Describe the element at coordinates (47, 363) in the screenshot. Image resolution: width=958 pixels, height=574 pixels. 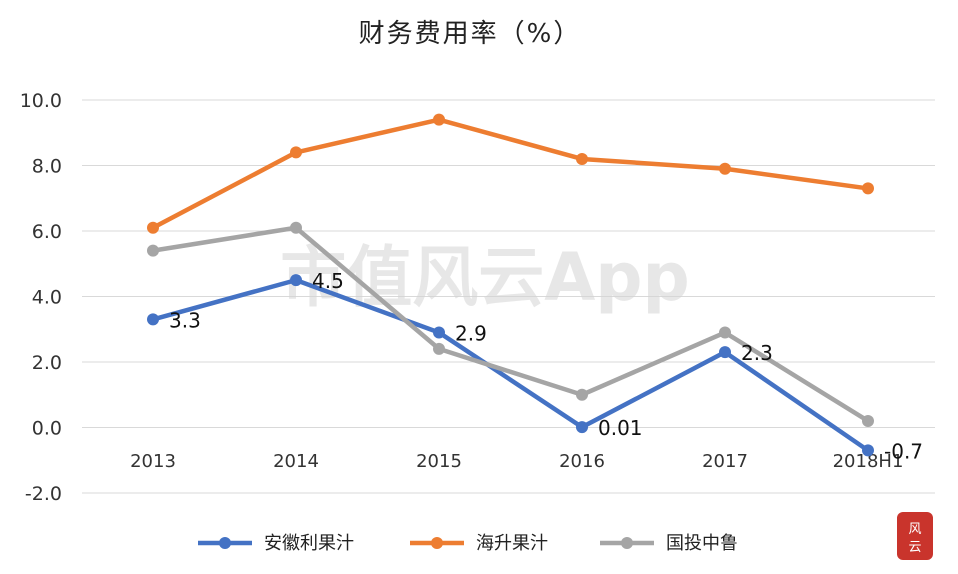
I see `y-tick-label: 2.0` at that location.